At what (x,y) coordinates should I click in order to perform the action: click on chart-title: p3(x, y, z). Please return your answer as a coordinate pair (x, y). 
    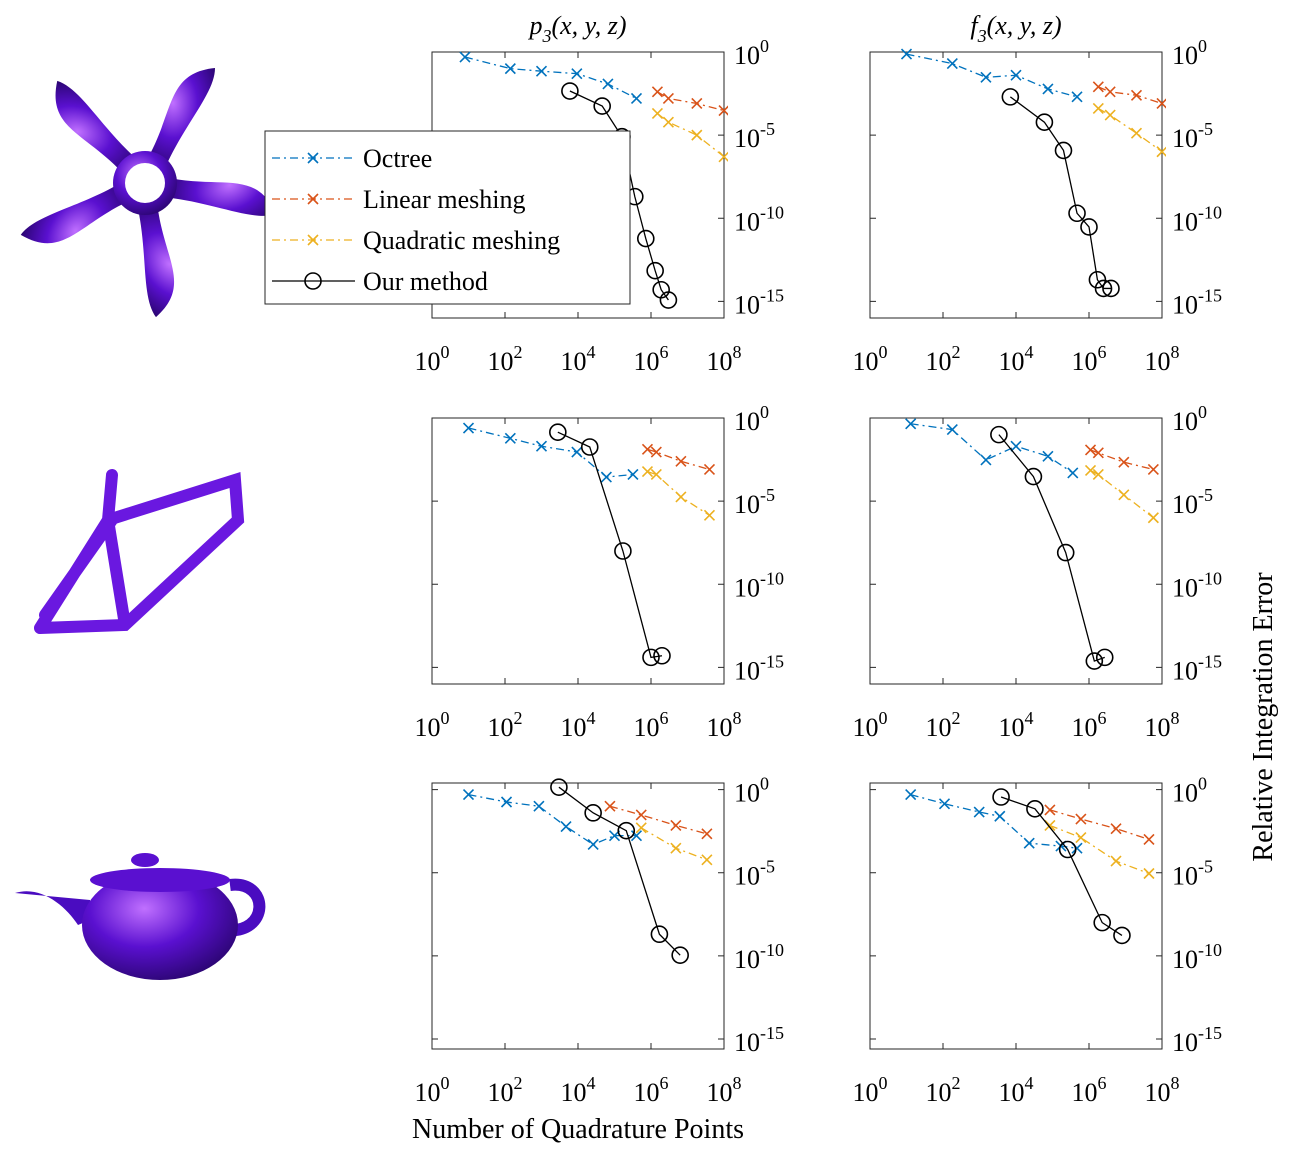
    Looking at the image, I should click on (576, 28).